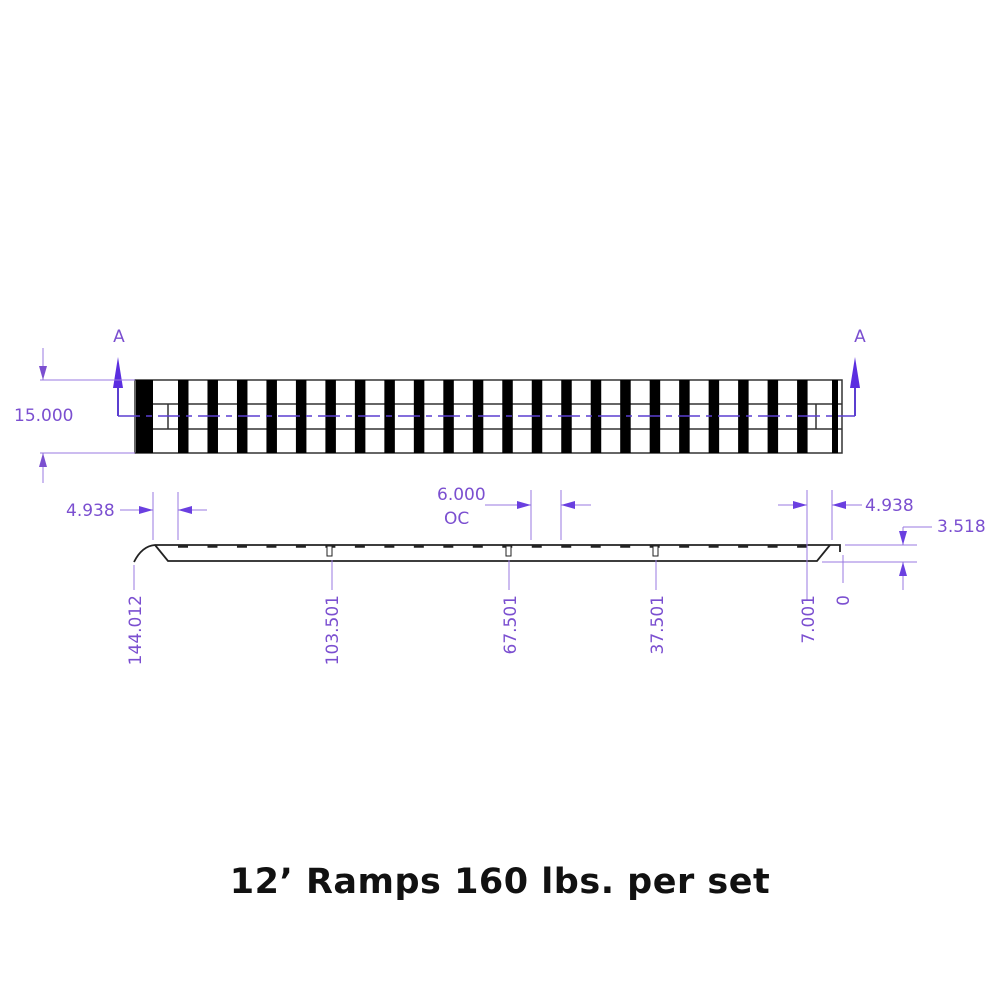 This screenshot has width=1000, height=1000. Describe the element at coordinates (440, 405) in the screenshot. I see `top-view: A A 15.000` at that location.